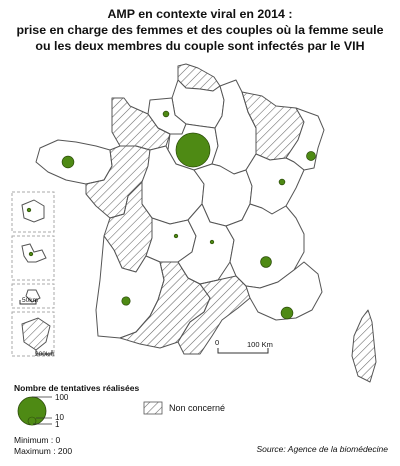 Image resolution: width=400 pixels, height=466 pixels. What do you see at coordinates (275, 184) in the screenshot?
I see `region-franche-comte` at bounding box center [275, 184].